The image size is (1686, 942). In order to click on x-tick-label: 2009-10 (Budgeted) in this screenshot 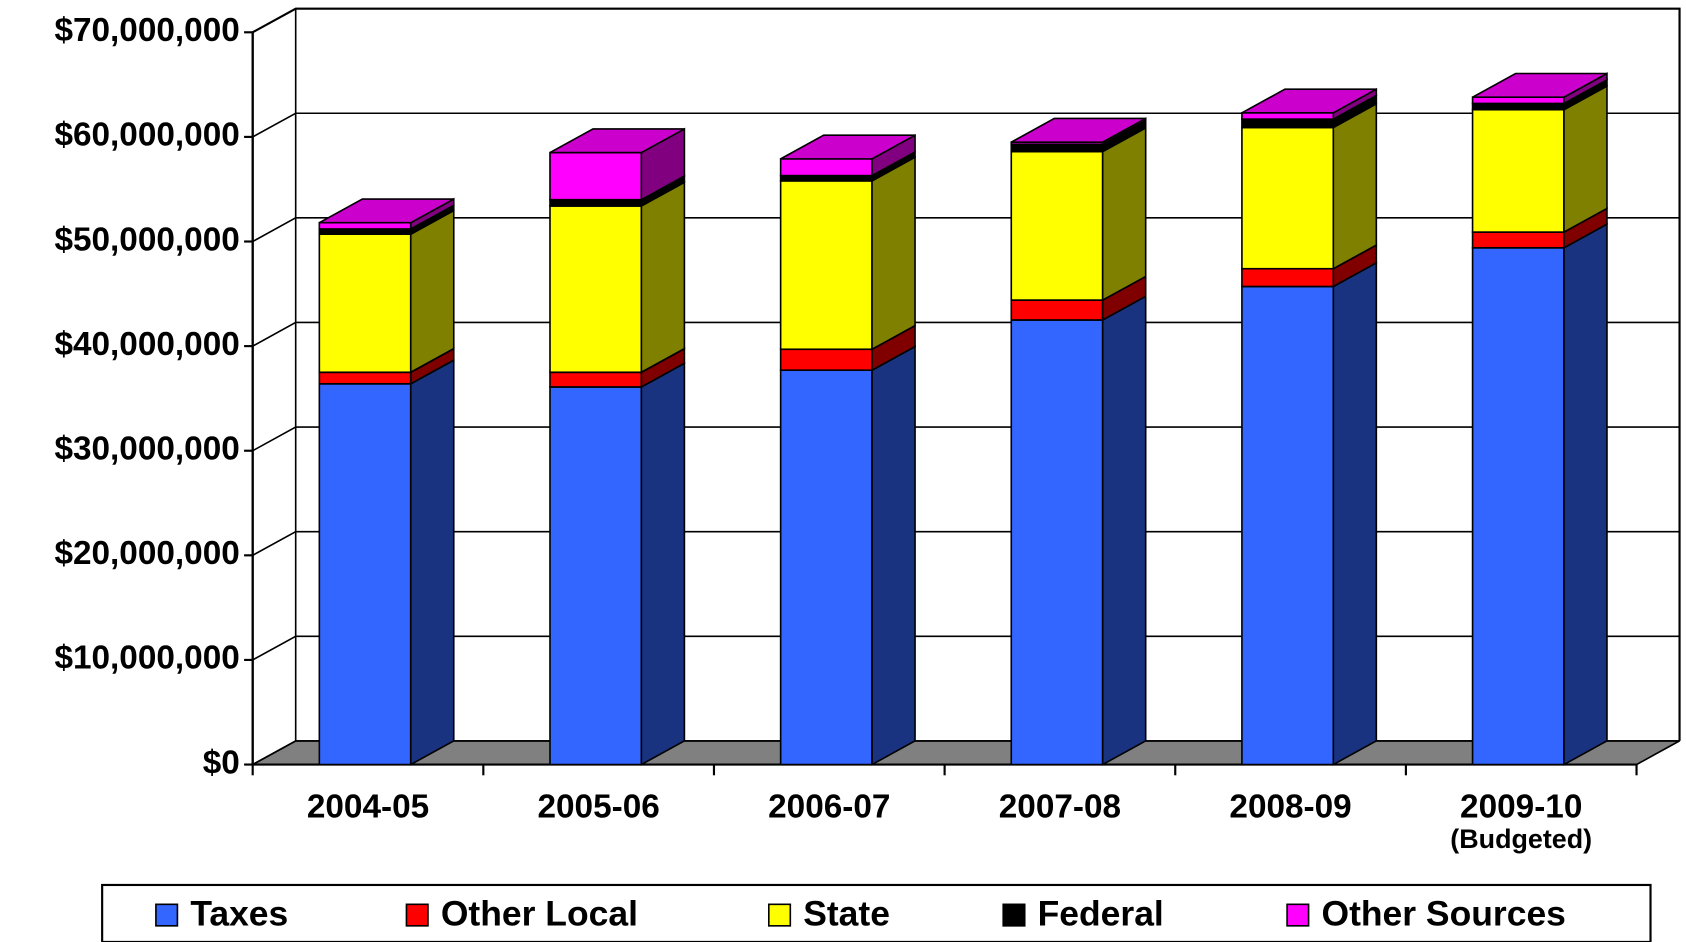, I will do `click(1521, 821)`.